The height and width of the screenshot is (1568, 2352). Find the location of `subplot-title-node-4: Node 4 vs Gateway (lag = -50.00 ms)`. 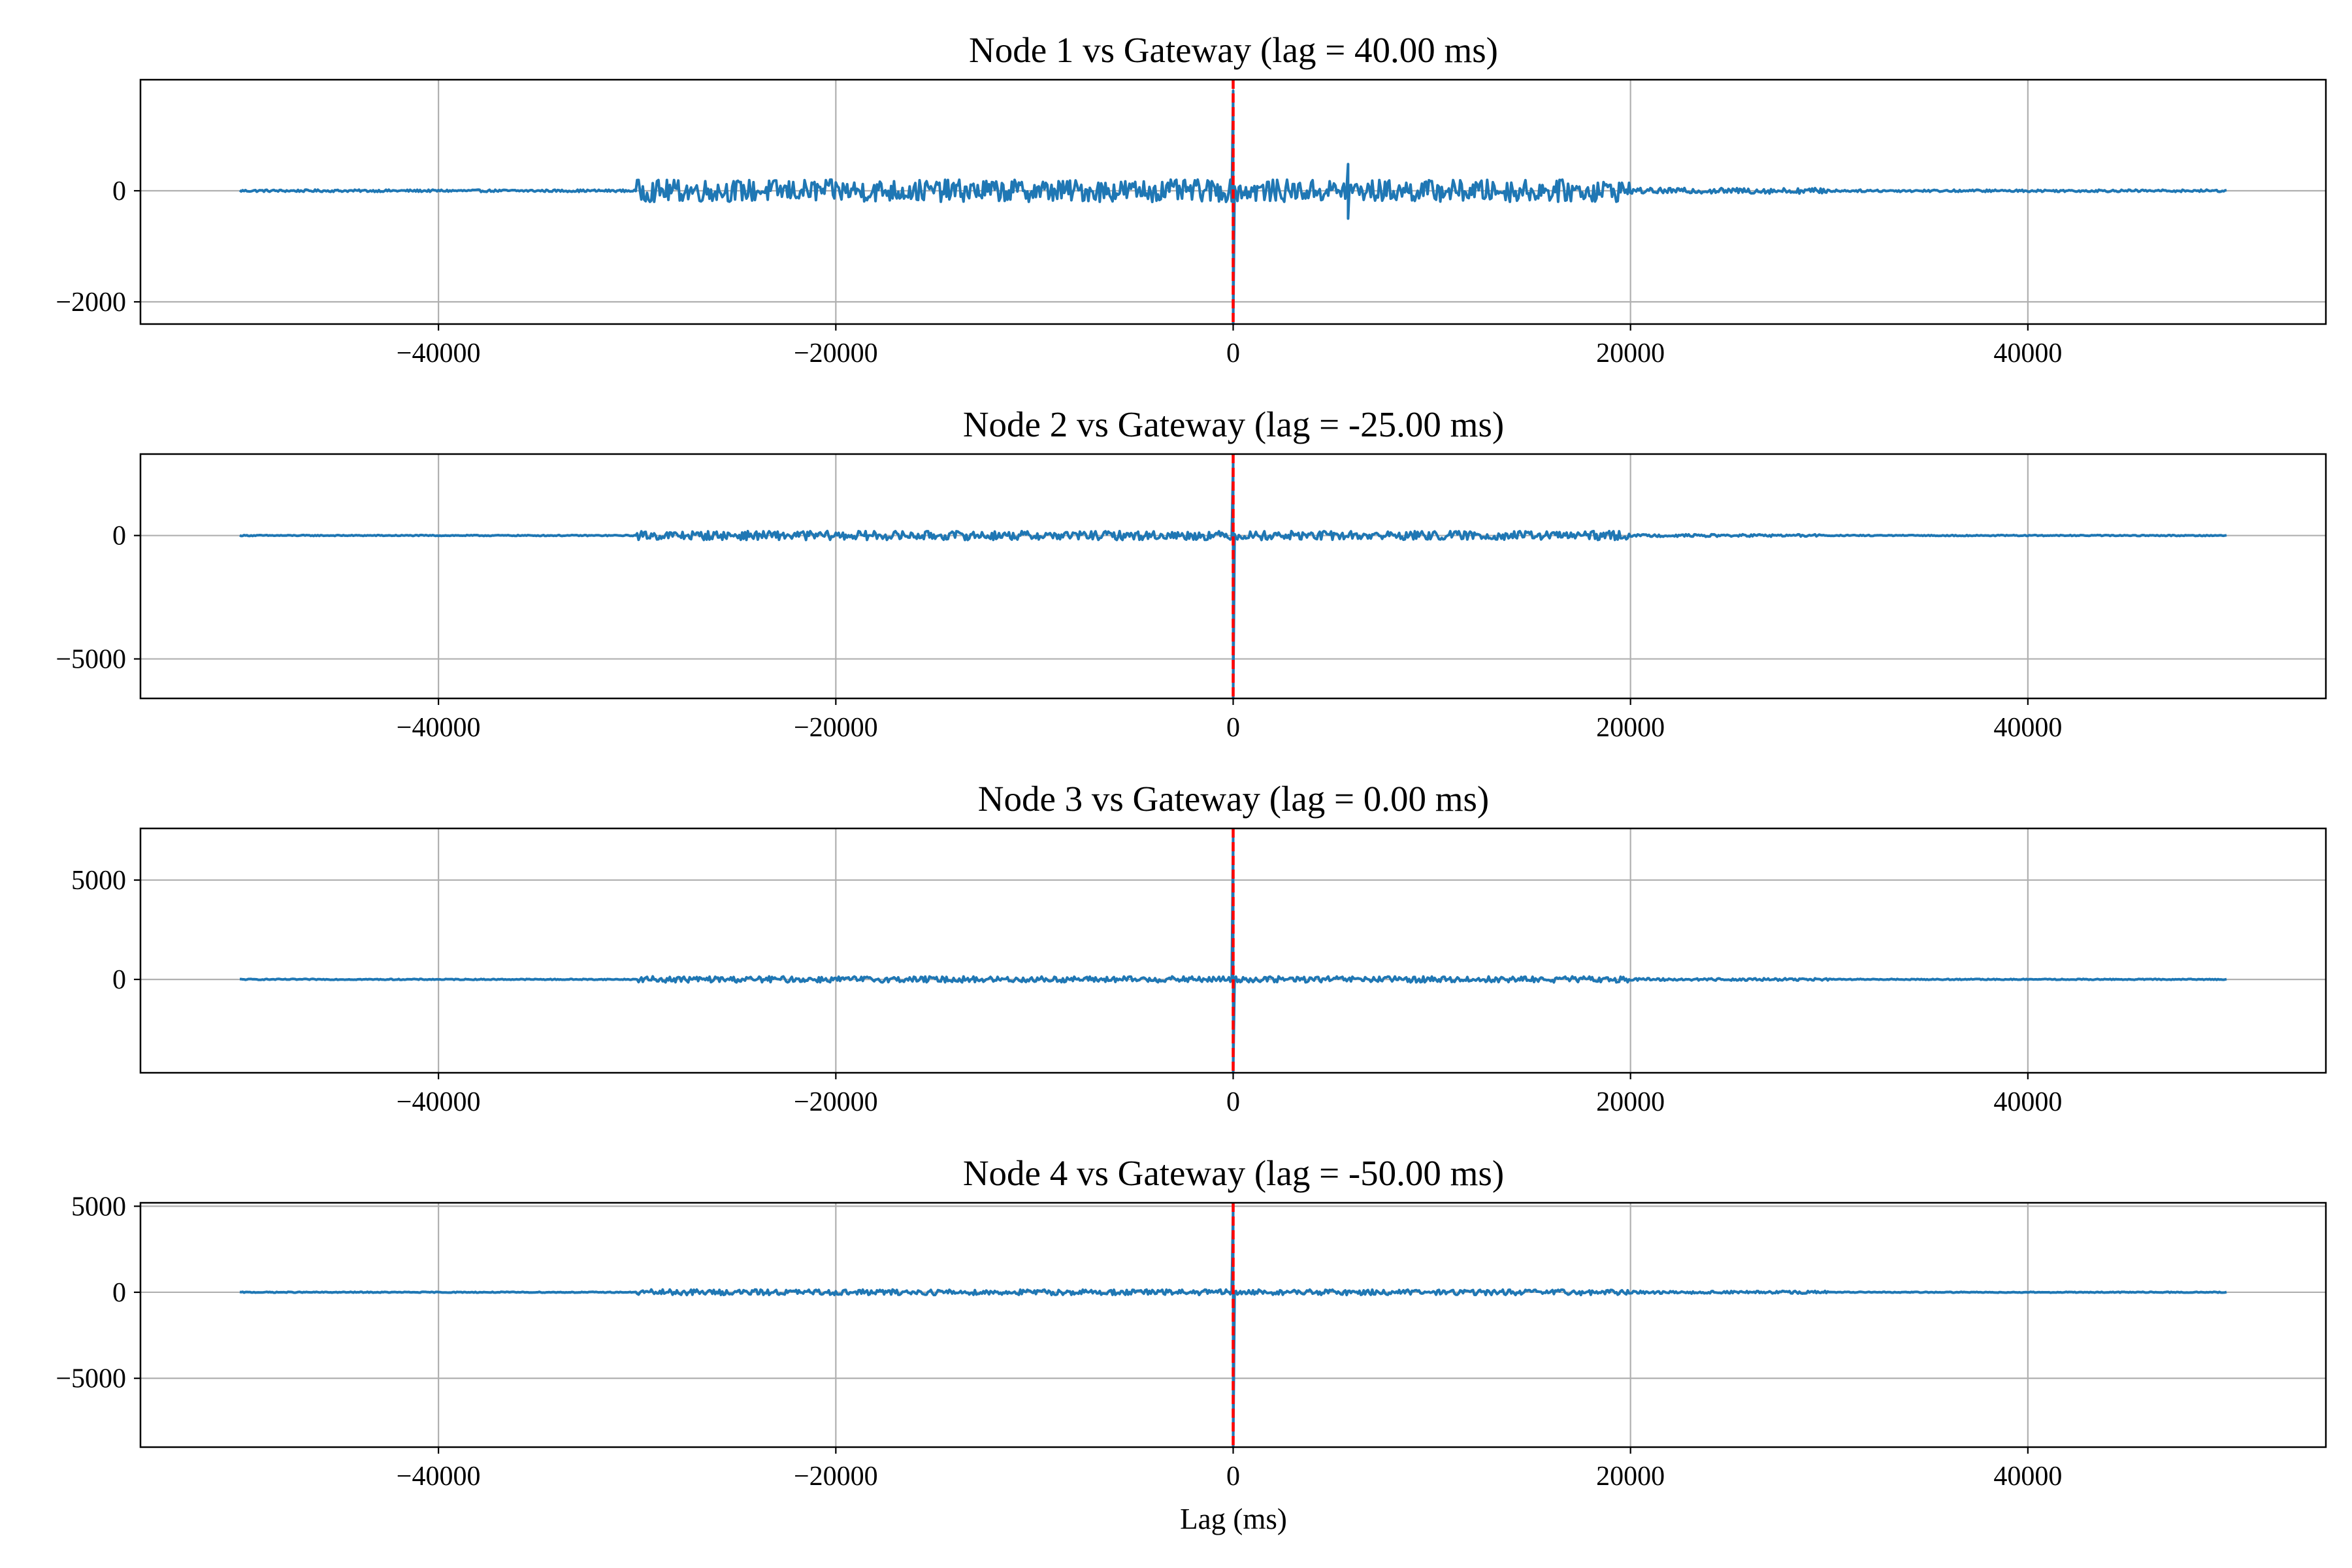

subplot-title-node-4: Node 4 vs Gateway (lag = -50.00 ms) is located at coordinates (1233, 1173).